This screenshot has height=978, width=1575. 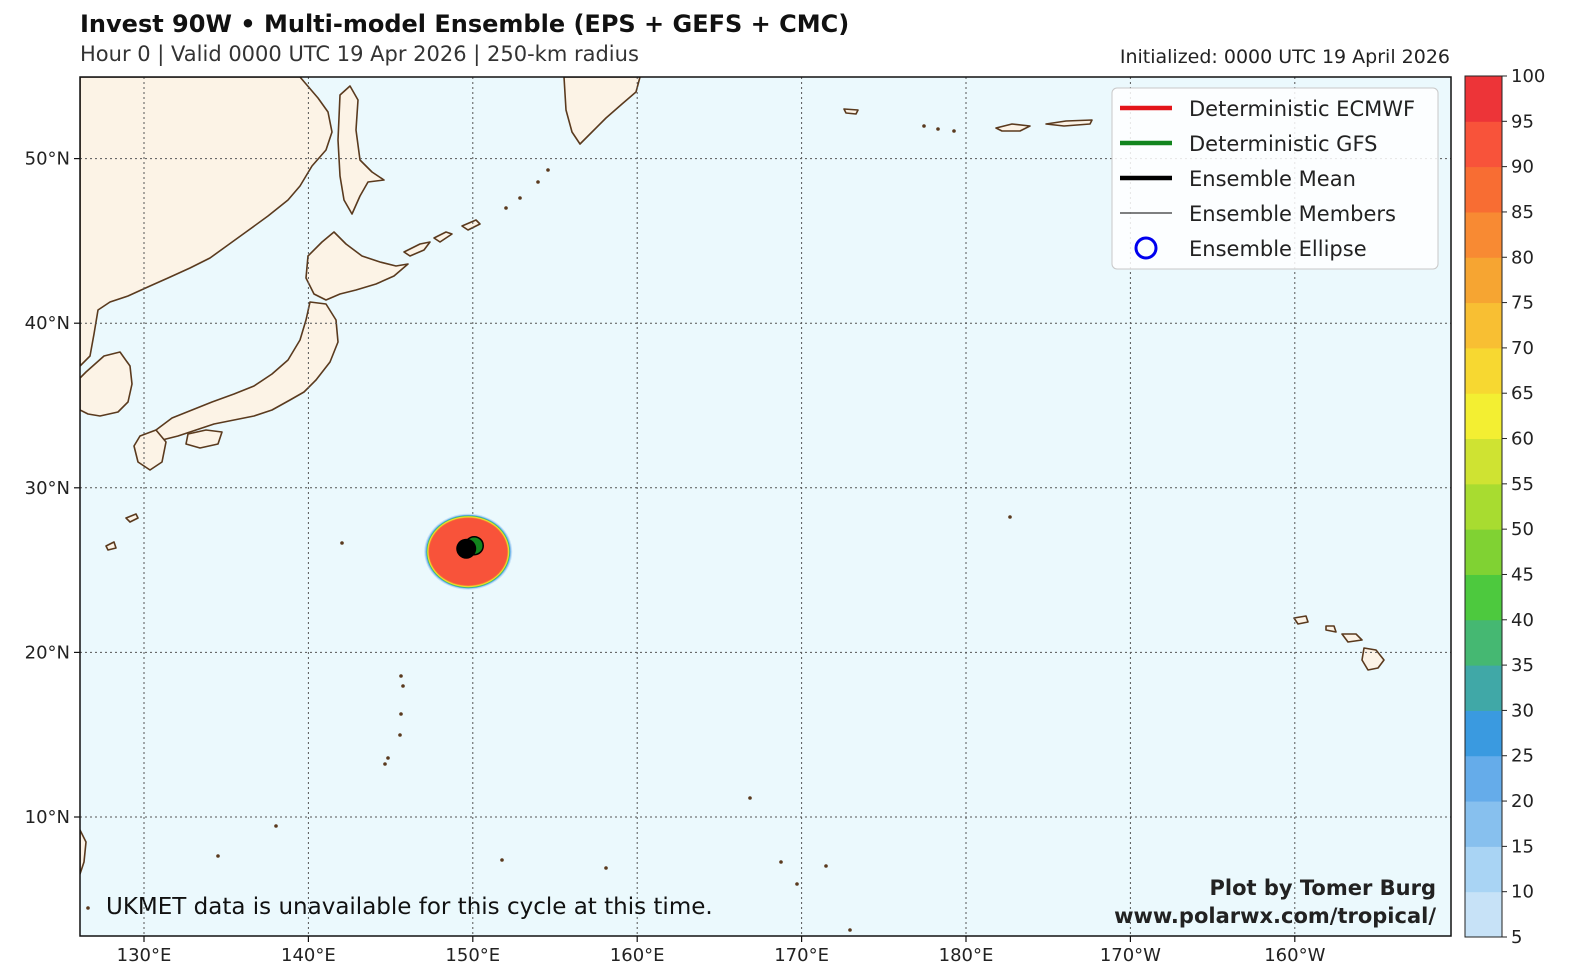 What do you see at coordinates (1292, 214) in the screenshot?
I see `legend-label: Ensemble Members` at bounding box center [1292, 214].